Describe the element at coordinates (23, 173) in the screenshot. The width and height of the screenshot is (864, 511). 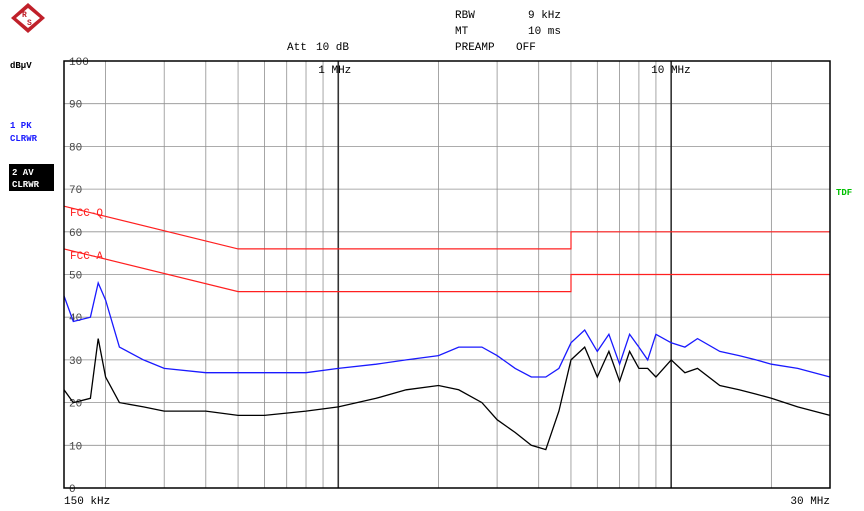
I see `trace2-label: 2 AV` at that location.